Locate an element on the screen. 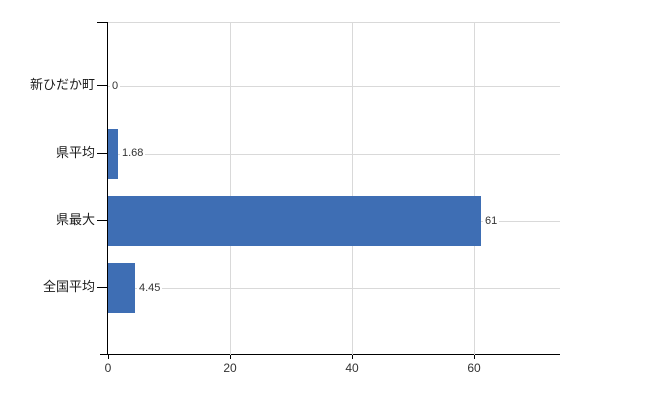  x-tick-label: 40 is located at coordinates (352, 368).